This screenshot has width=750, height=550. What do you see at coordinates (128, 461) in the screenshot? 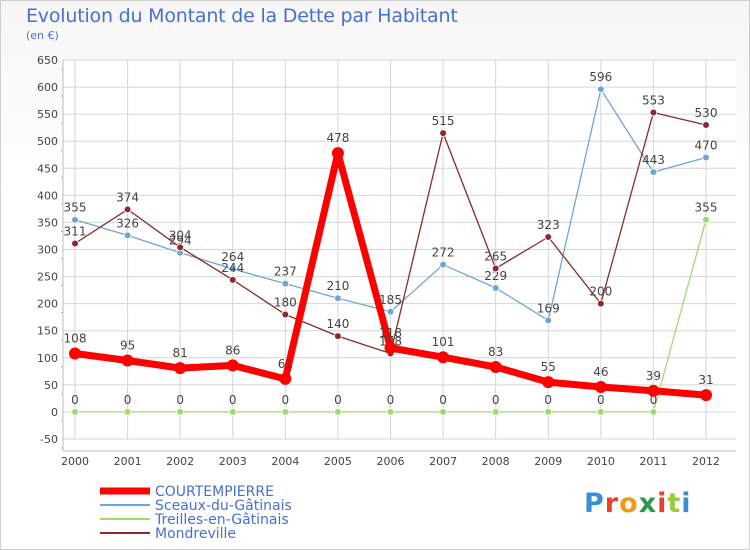
I see `x-tick-label: 2001` at bounding box center [128, 461].